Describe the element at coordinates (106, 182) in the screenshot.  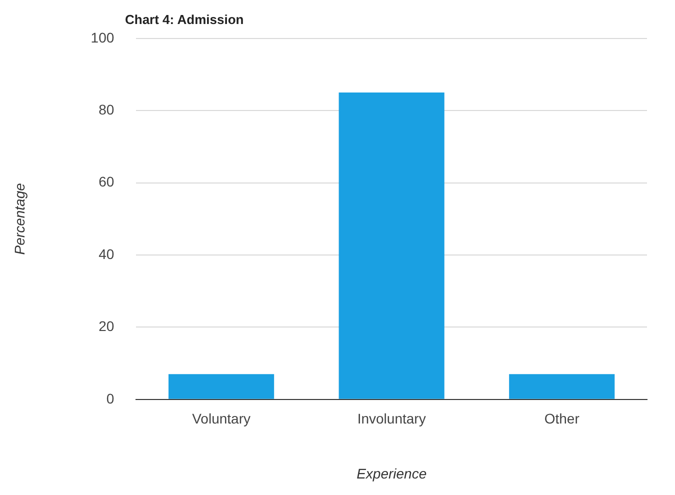
I see `y-tick-label: 60` at that location.